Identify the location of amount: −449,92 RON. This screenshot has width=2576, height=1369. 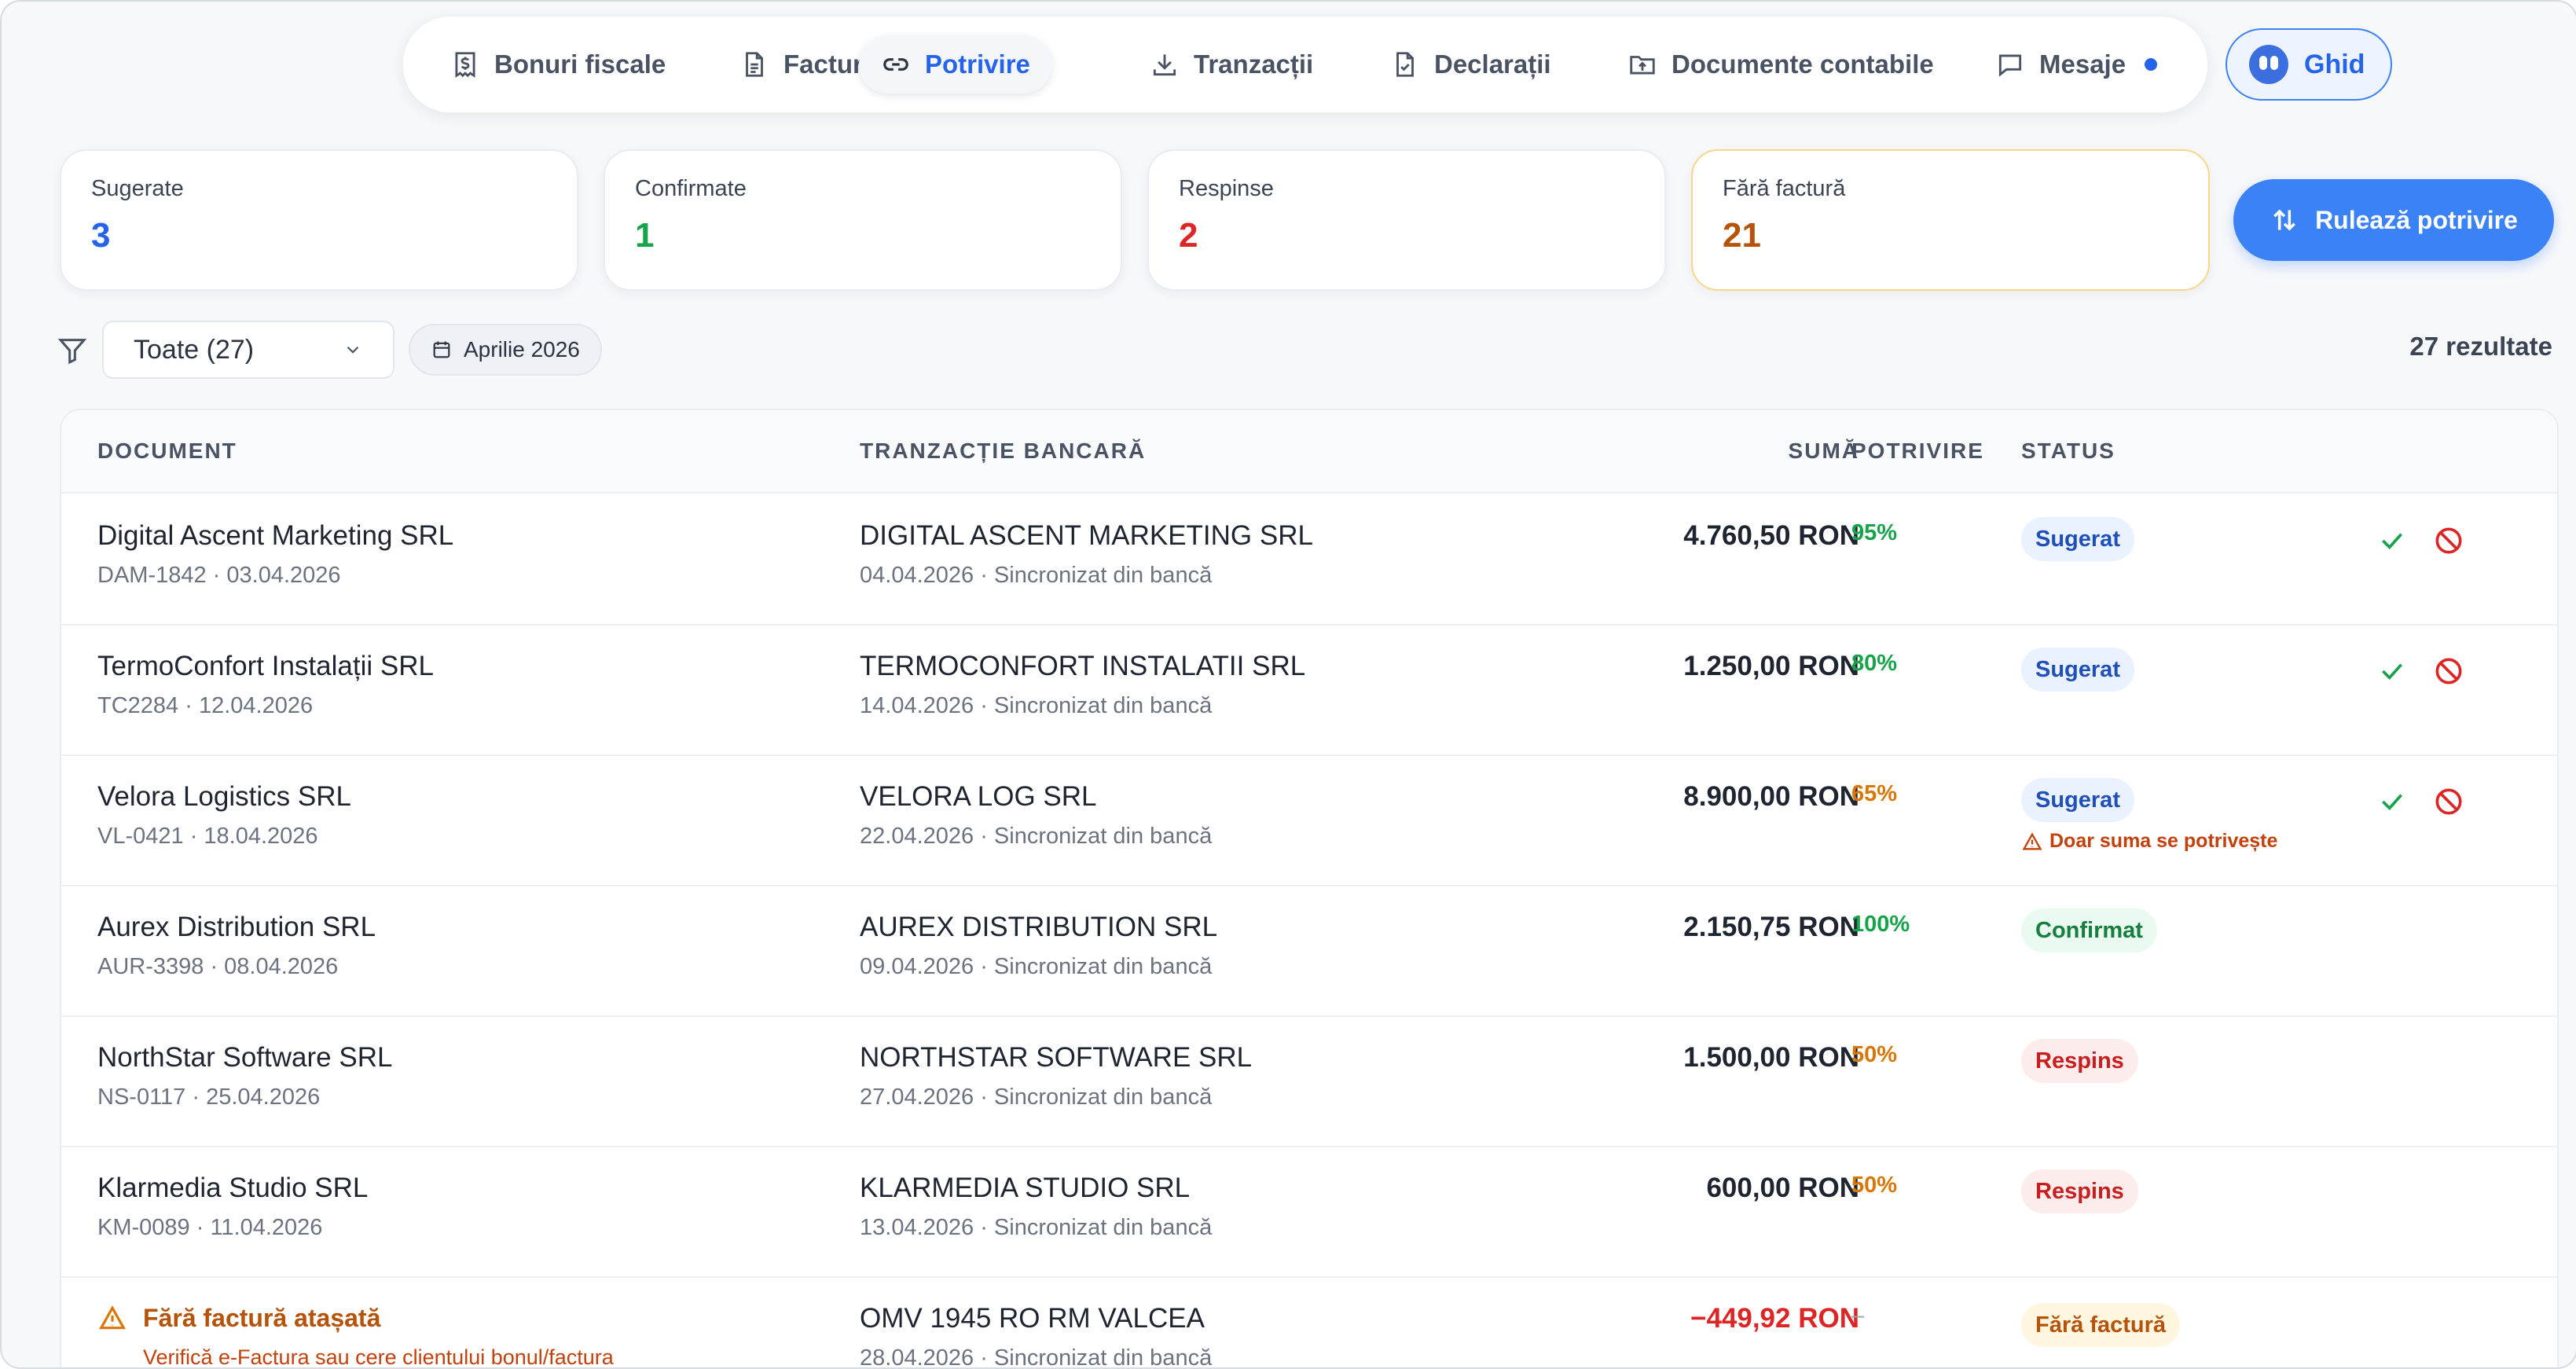
(1775, 1318).